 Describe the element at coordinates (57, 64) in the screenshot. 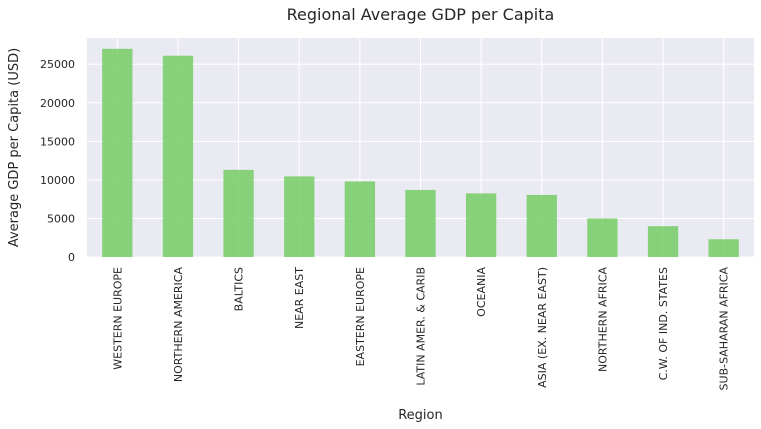

I see `y-tick-label: 25000` at that location.